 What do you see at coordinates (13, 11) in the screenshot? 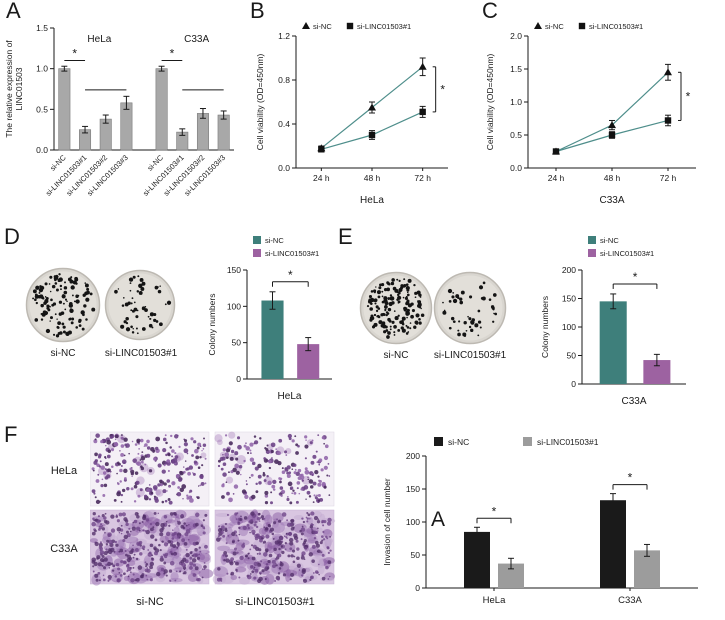
I see `panel-a-letter: A` at bounding box center [13, 11].